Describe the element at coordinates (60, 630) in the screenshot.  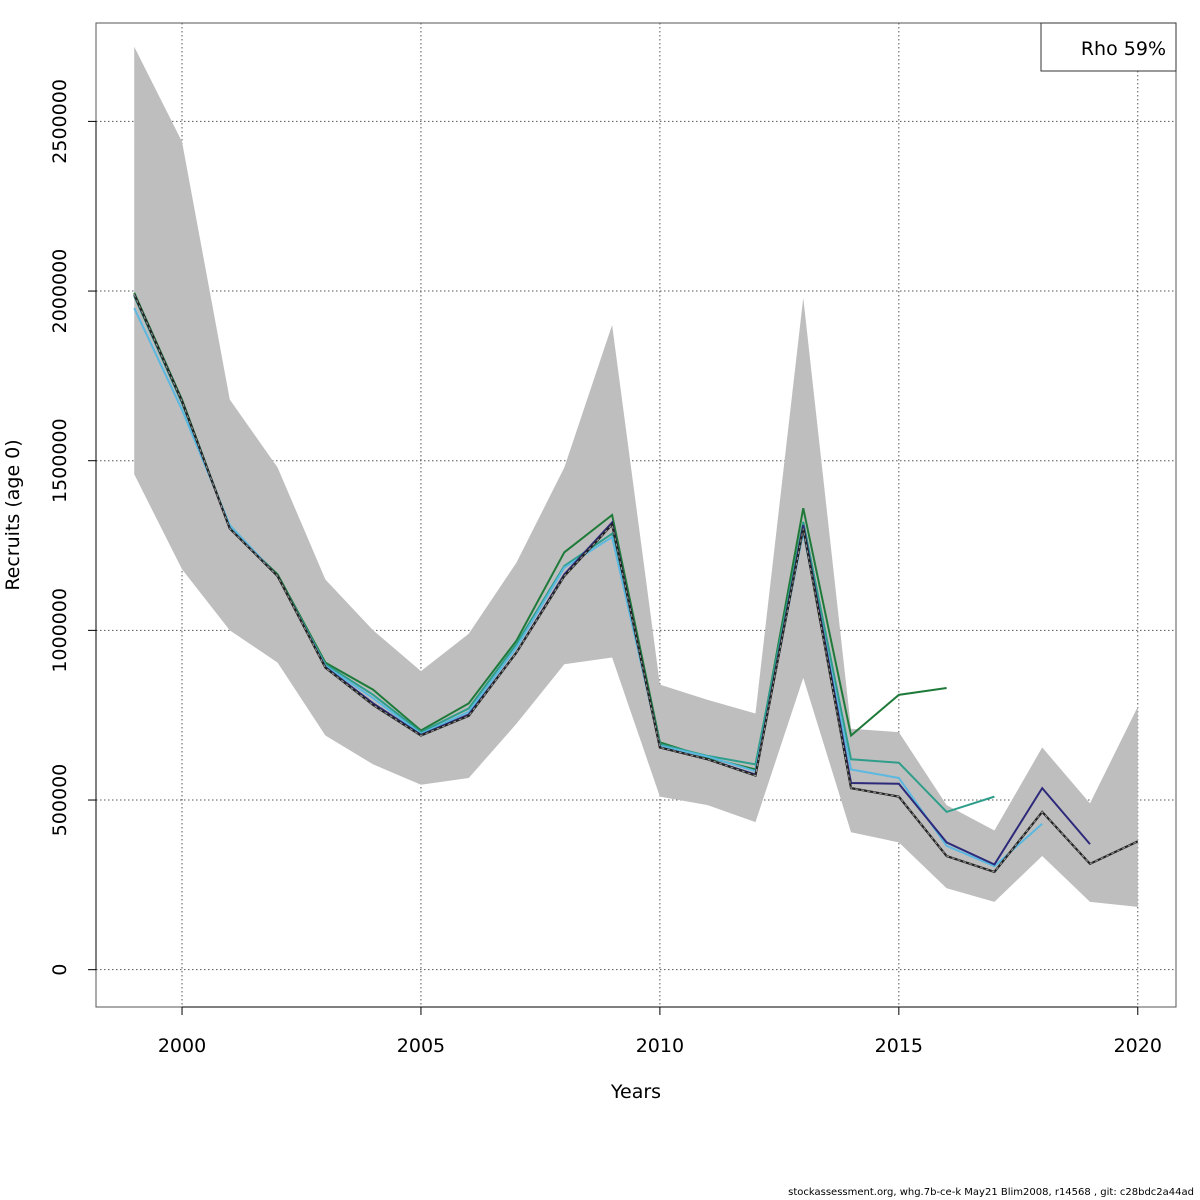
I see `y-tick-label-2: 1000000` at that location.